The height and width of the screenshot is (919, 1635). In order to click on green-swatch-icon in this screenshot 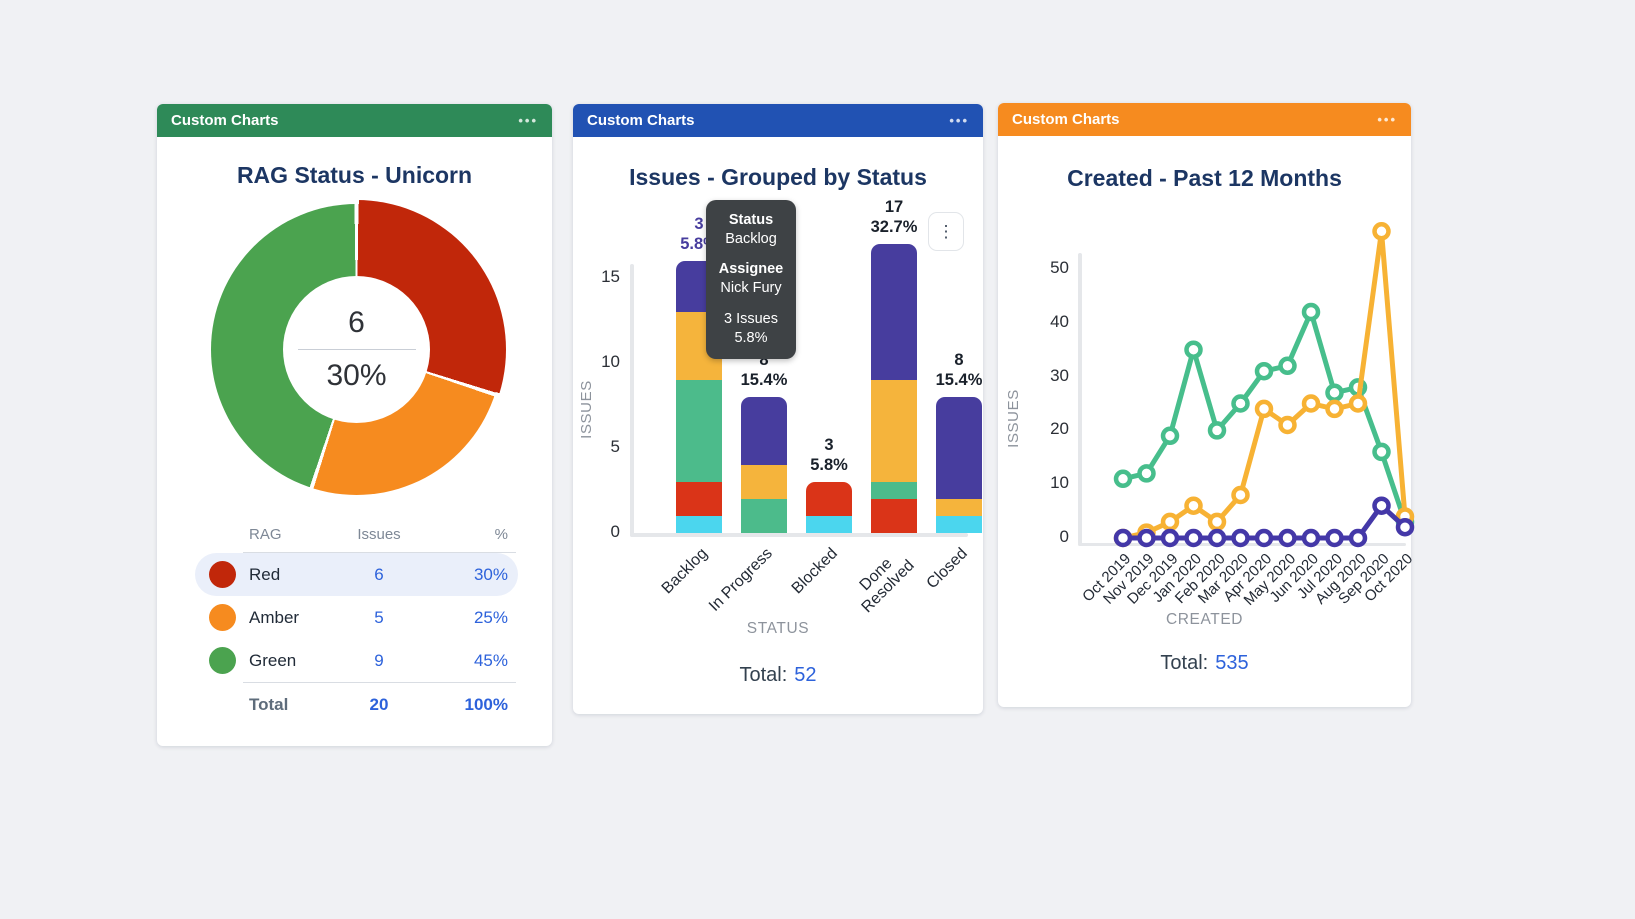, I will do `click(222, 660)`.